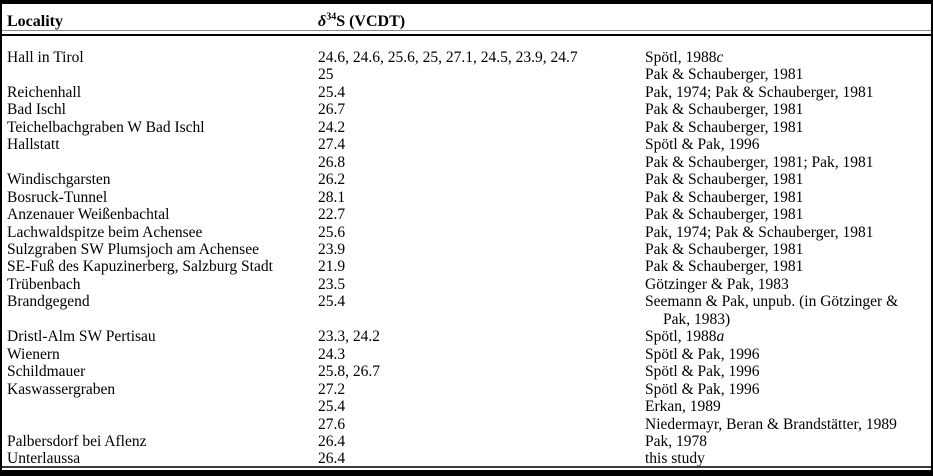 This screenshot has height=476, width=933. Describe the element at coordinates (467, 109) in the screenshot. I see `table-row: Bad Ischl 26.7 Pak & Schauberger, 1981` at that location.